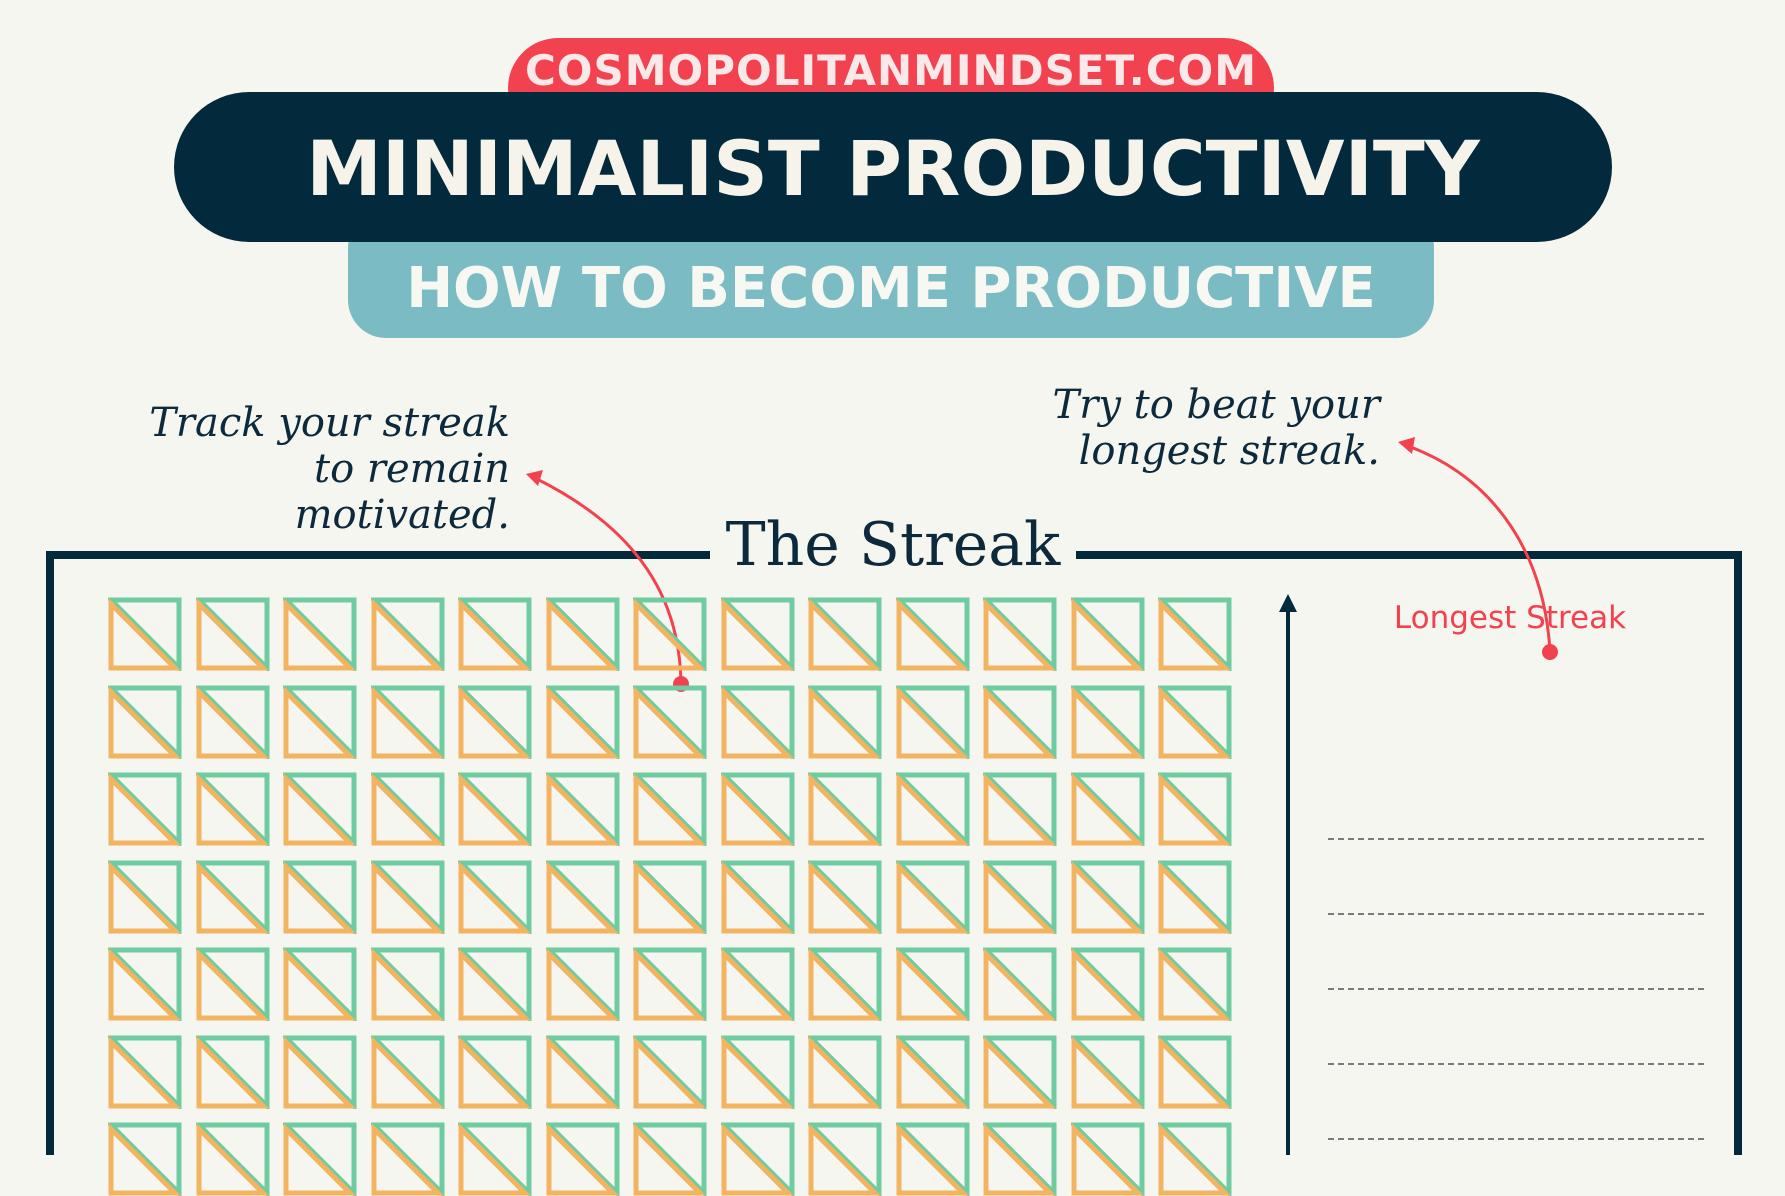 This screenshot has height=1196, width=1785. Describe the element at coordinates (608, 580) in the screenshot. I see `left-annotation-arrow` at that location.